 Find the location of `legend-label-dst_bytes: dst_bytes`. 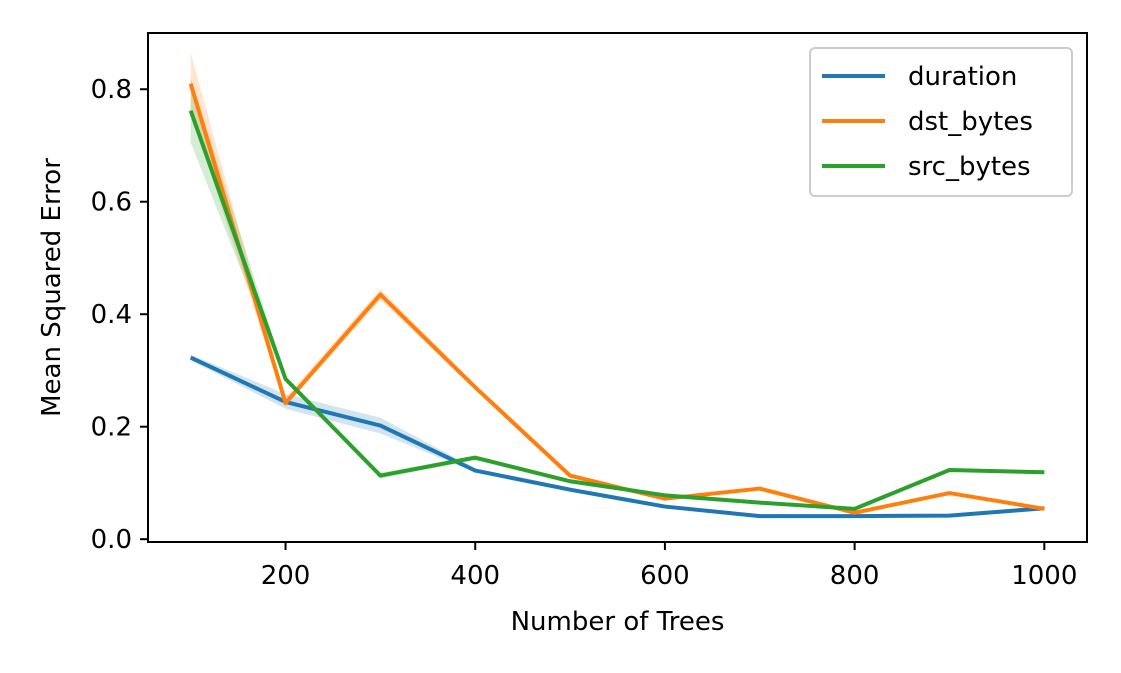

legend-label-dst_bytes: dst_bytes is located at coordinates (970, 122).